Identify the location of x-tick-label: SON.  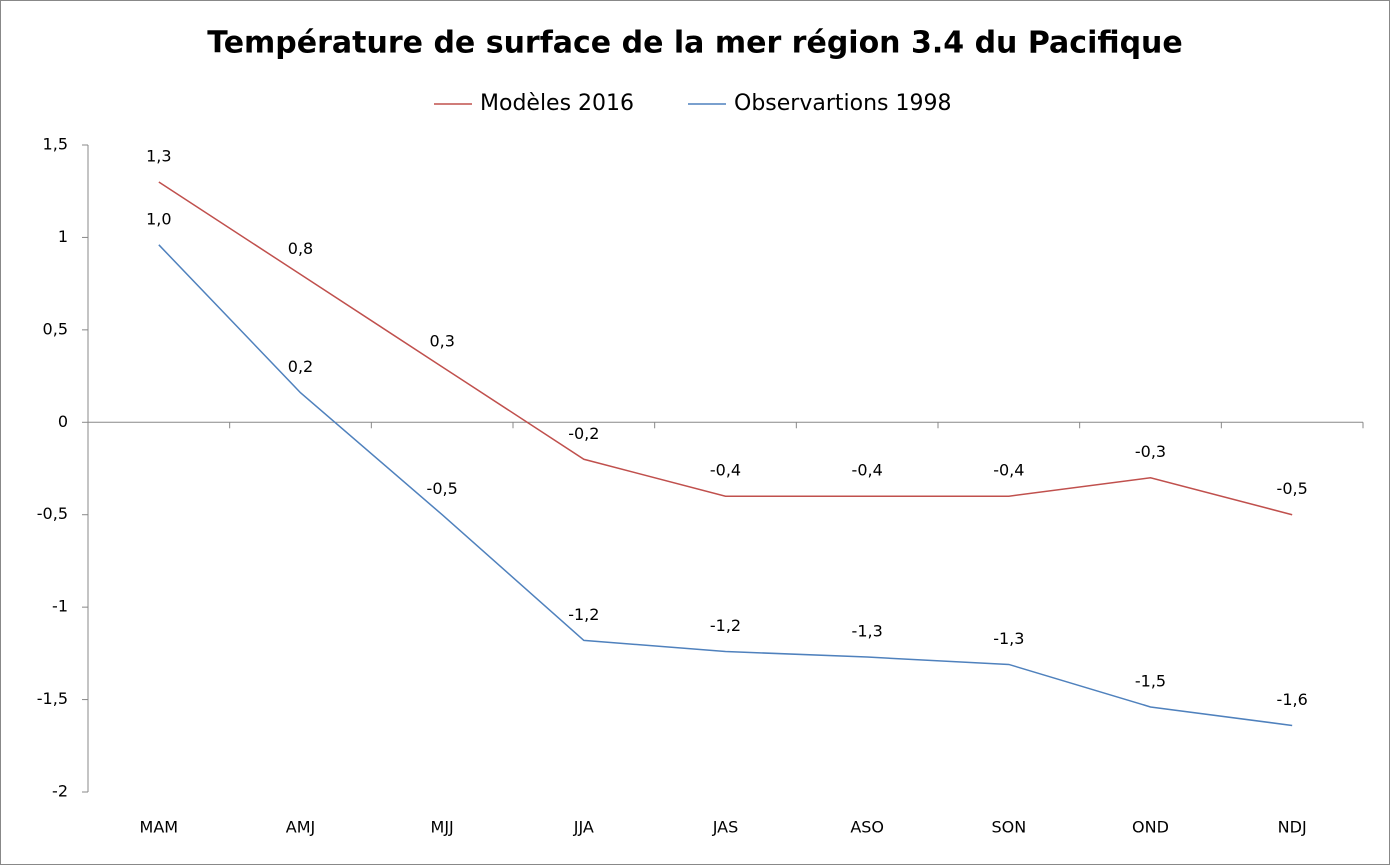
(1008, 827).